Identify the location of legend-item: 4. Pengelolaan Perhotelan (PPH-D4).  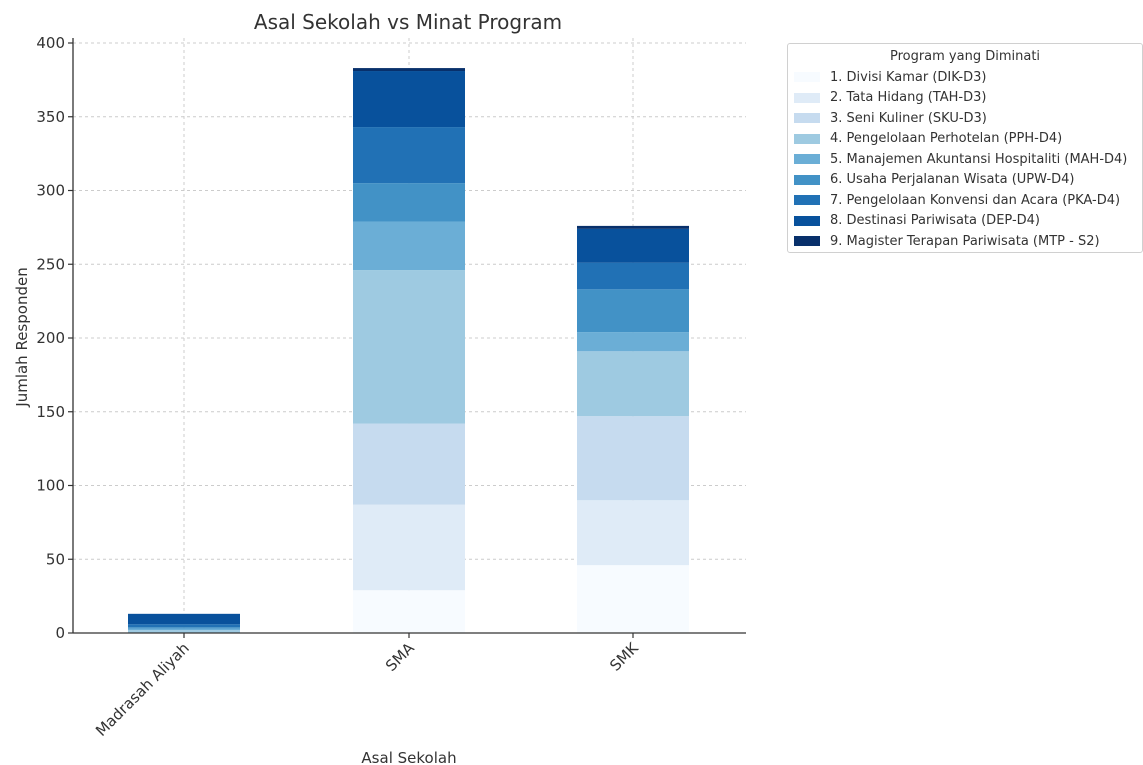
(928, 139).